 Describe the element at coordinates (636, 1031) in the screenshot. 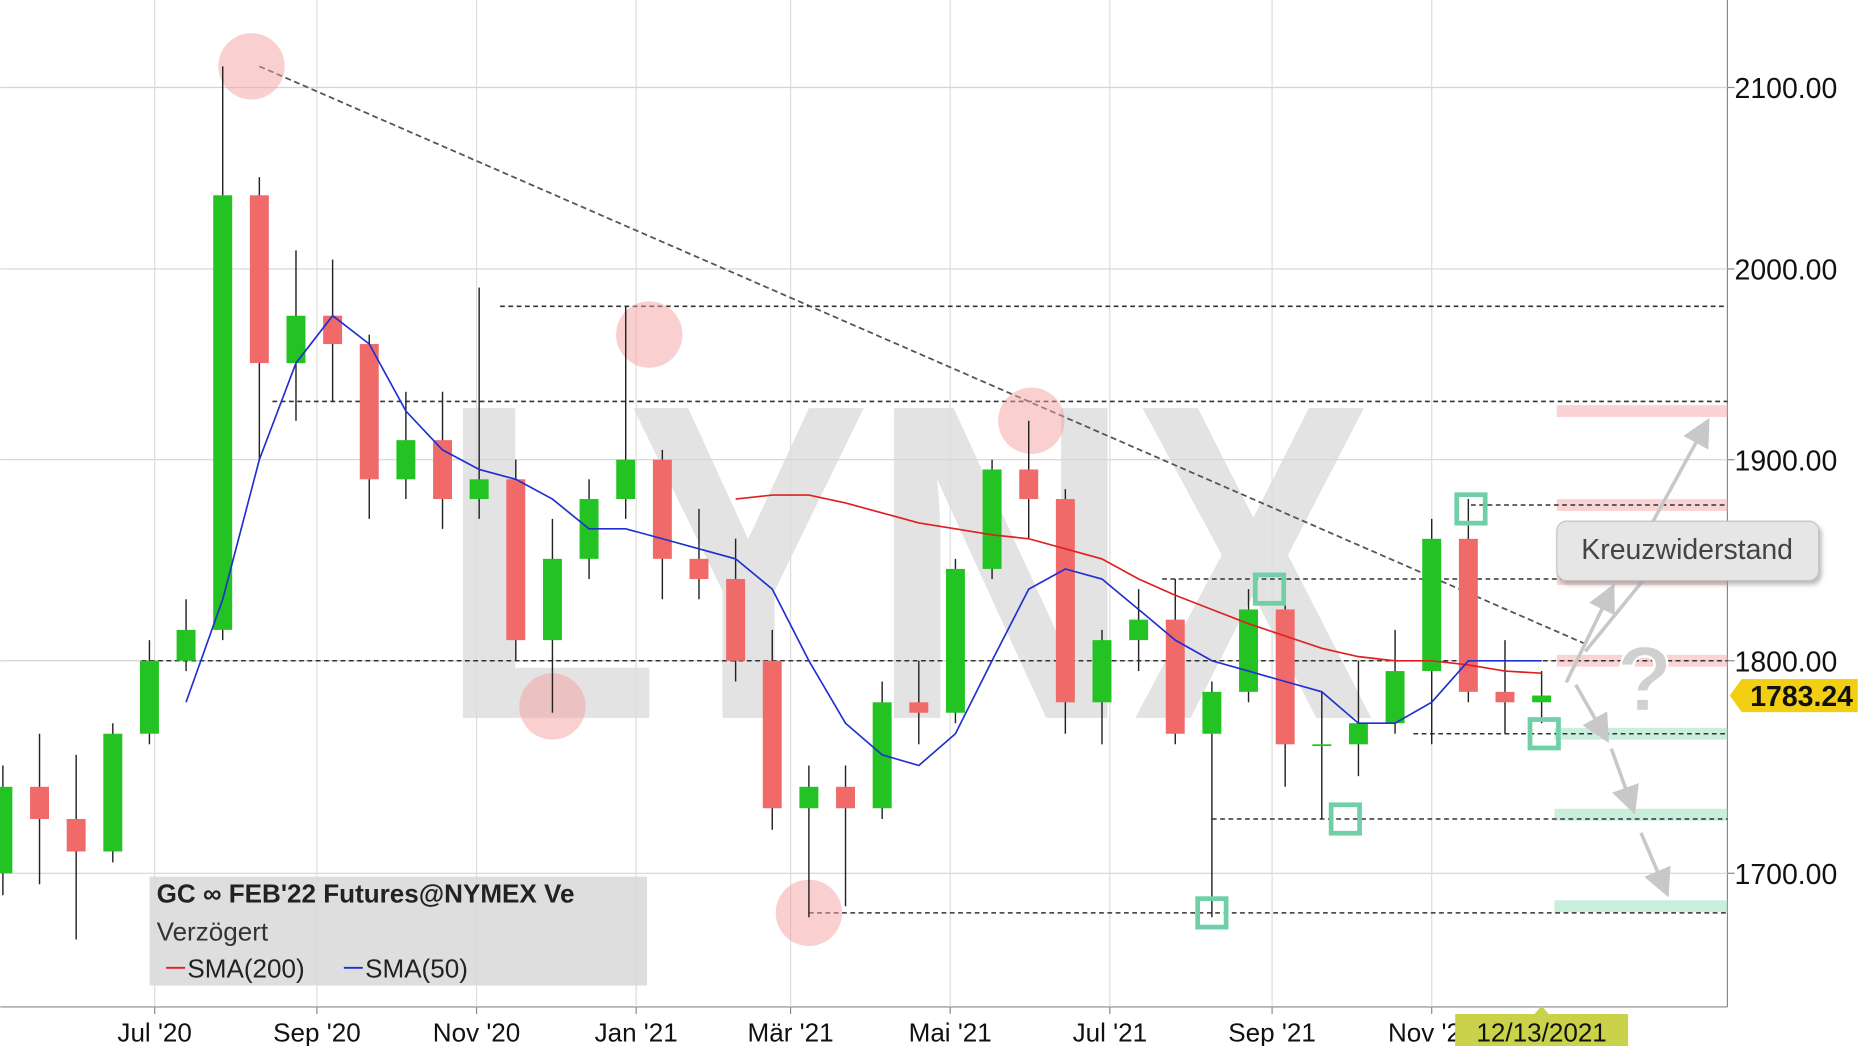

I see `x-tick-label: Jan '21` at that location.